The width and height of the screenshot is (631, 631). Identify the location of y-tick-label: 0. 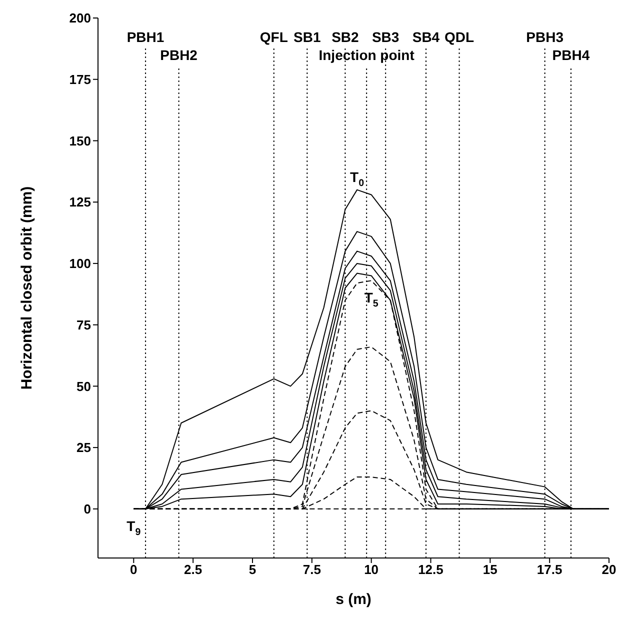
(87, 509).